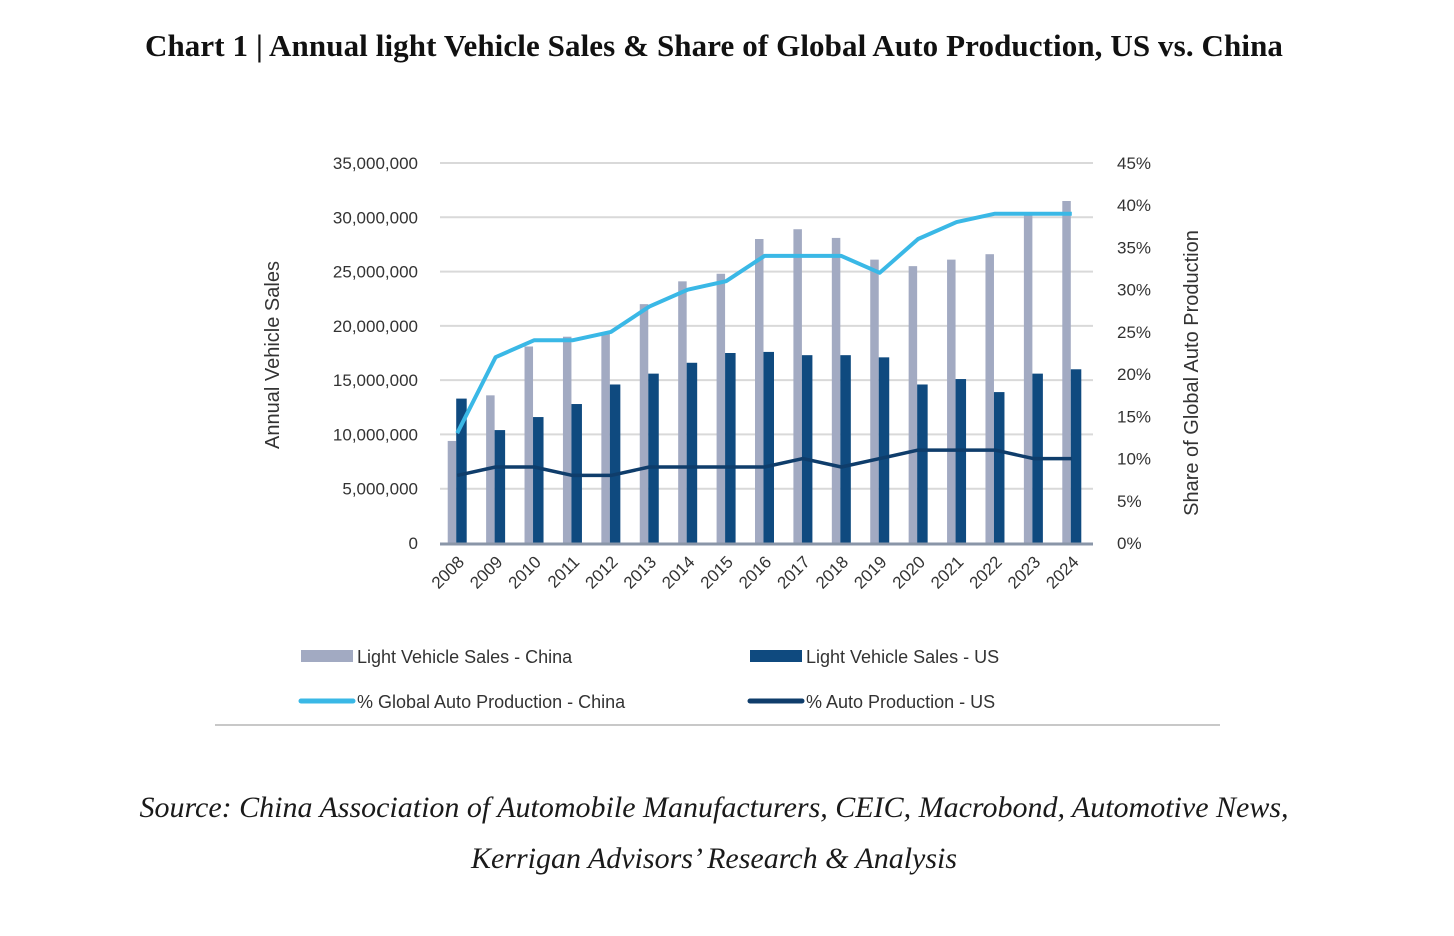 The width and height of the screenshot is (1454, 936). I want to click on x-tick-label: 2010, so click(525, 572).